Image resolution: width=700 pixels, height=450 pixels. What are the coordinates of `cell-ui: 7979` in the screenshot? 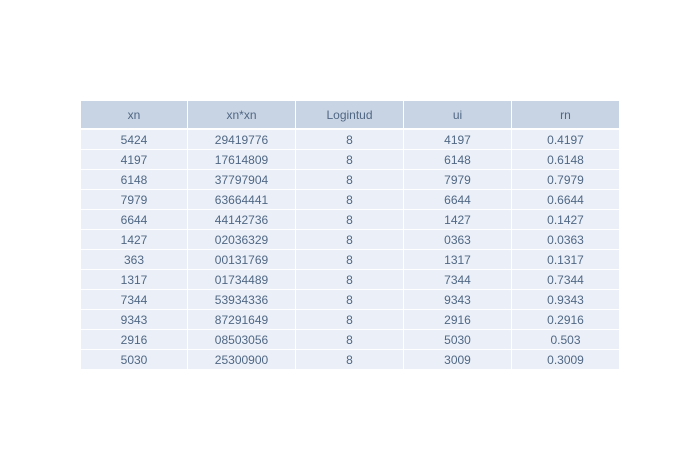 It's located at (457, 179).